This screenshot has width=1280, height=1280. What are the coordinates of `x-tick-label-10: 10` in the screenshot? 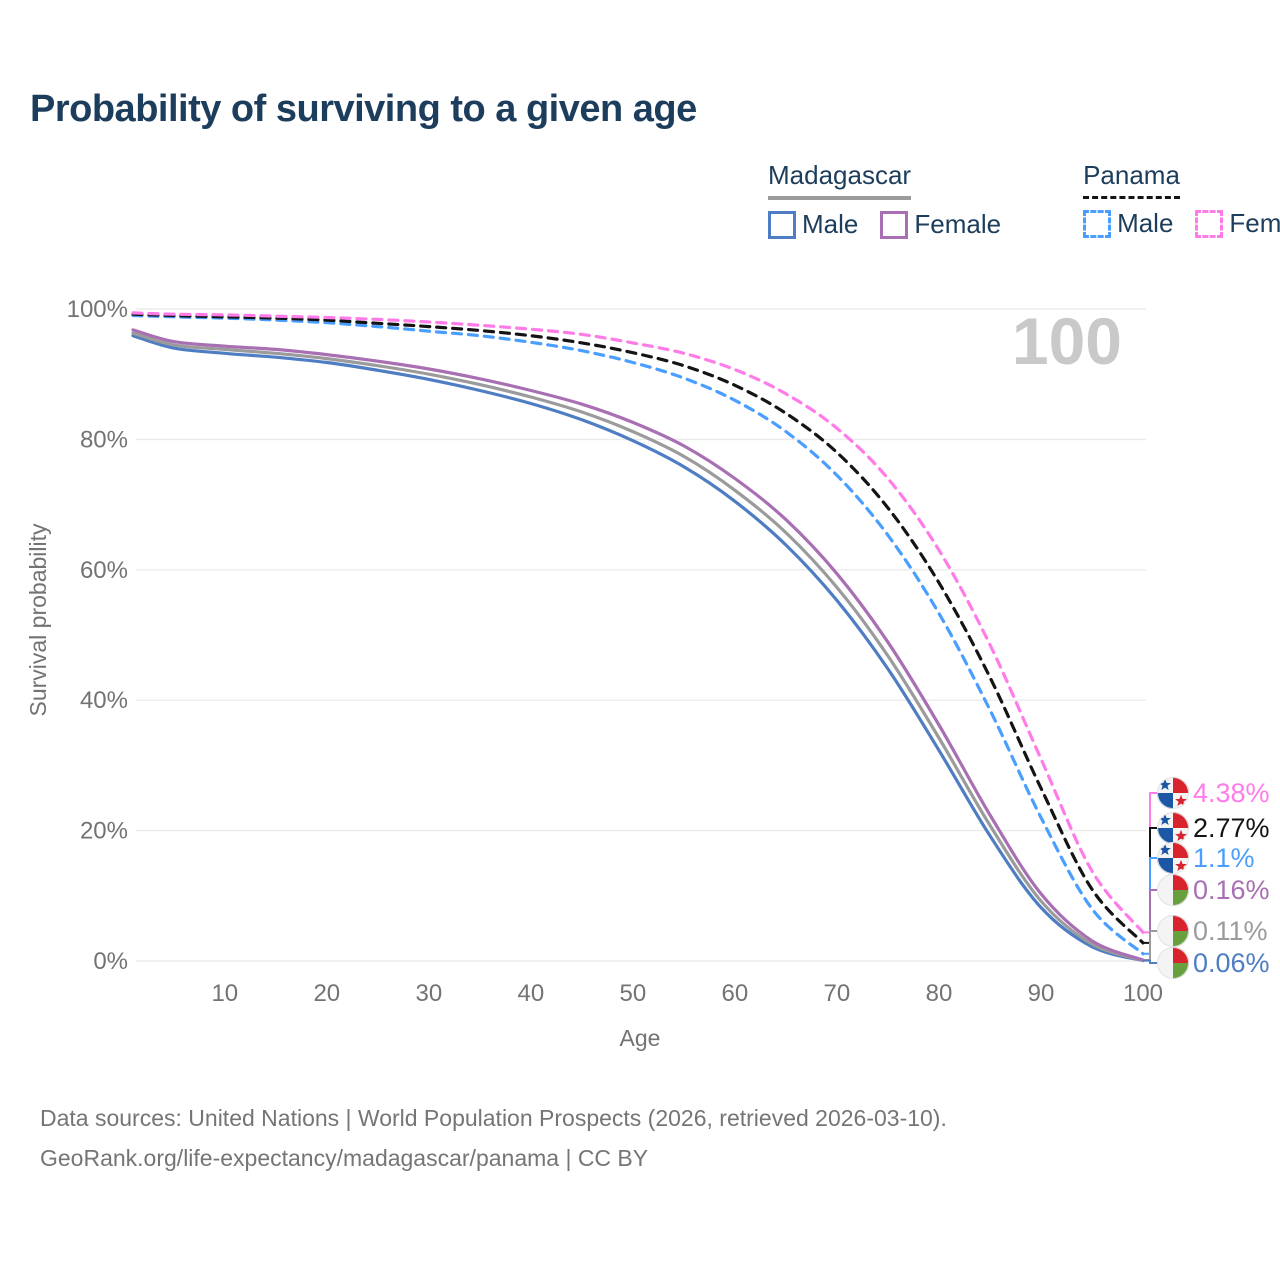 It's located at (224, 993).